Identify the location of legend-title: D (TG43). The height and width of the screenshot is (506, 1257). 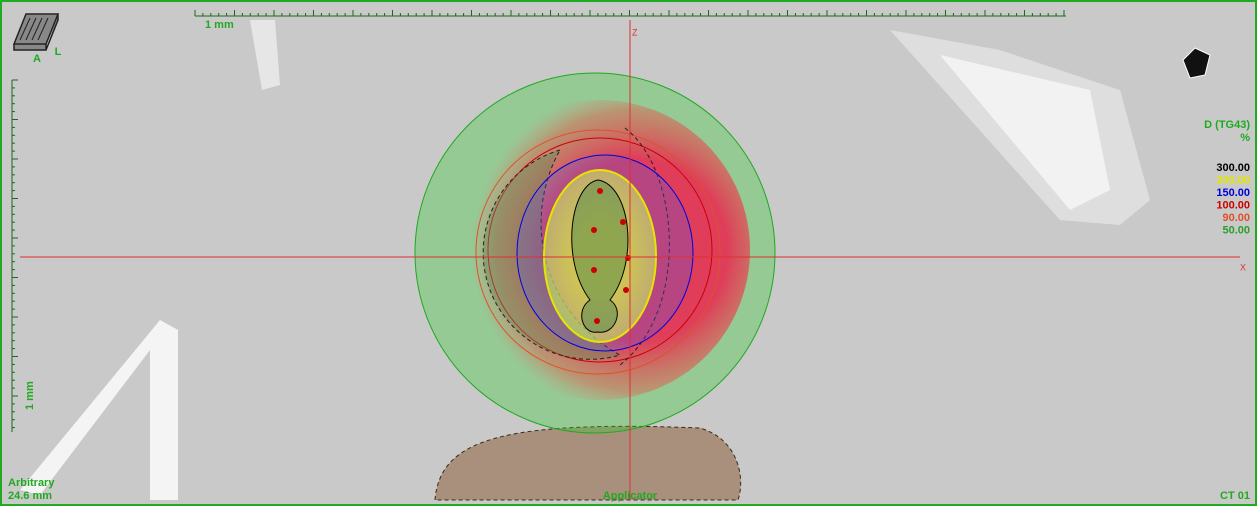
(1227, 125).